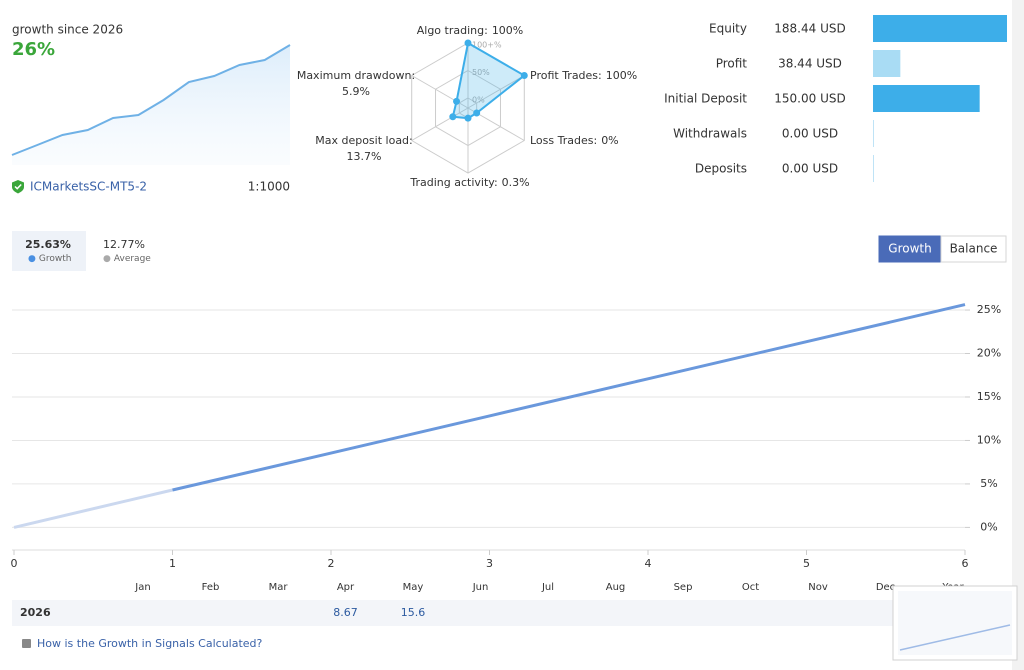 The height and width of the screenshot is (670, 1024). What do you see at coordinates (269, 187) in the screenshot?
I see `leverage: 1:1000` at bounding box center [269, 187].